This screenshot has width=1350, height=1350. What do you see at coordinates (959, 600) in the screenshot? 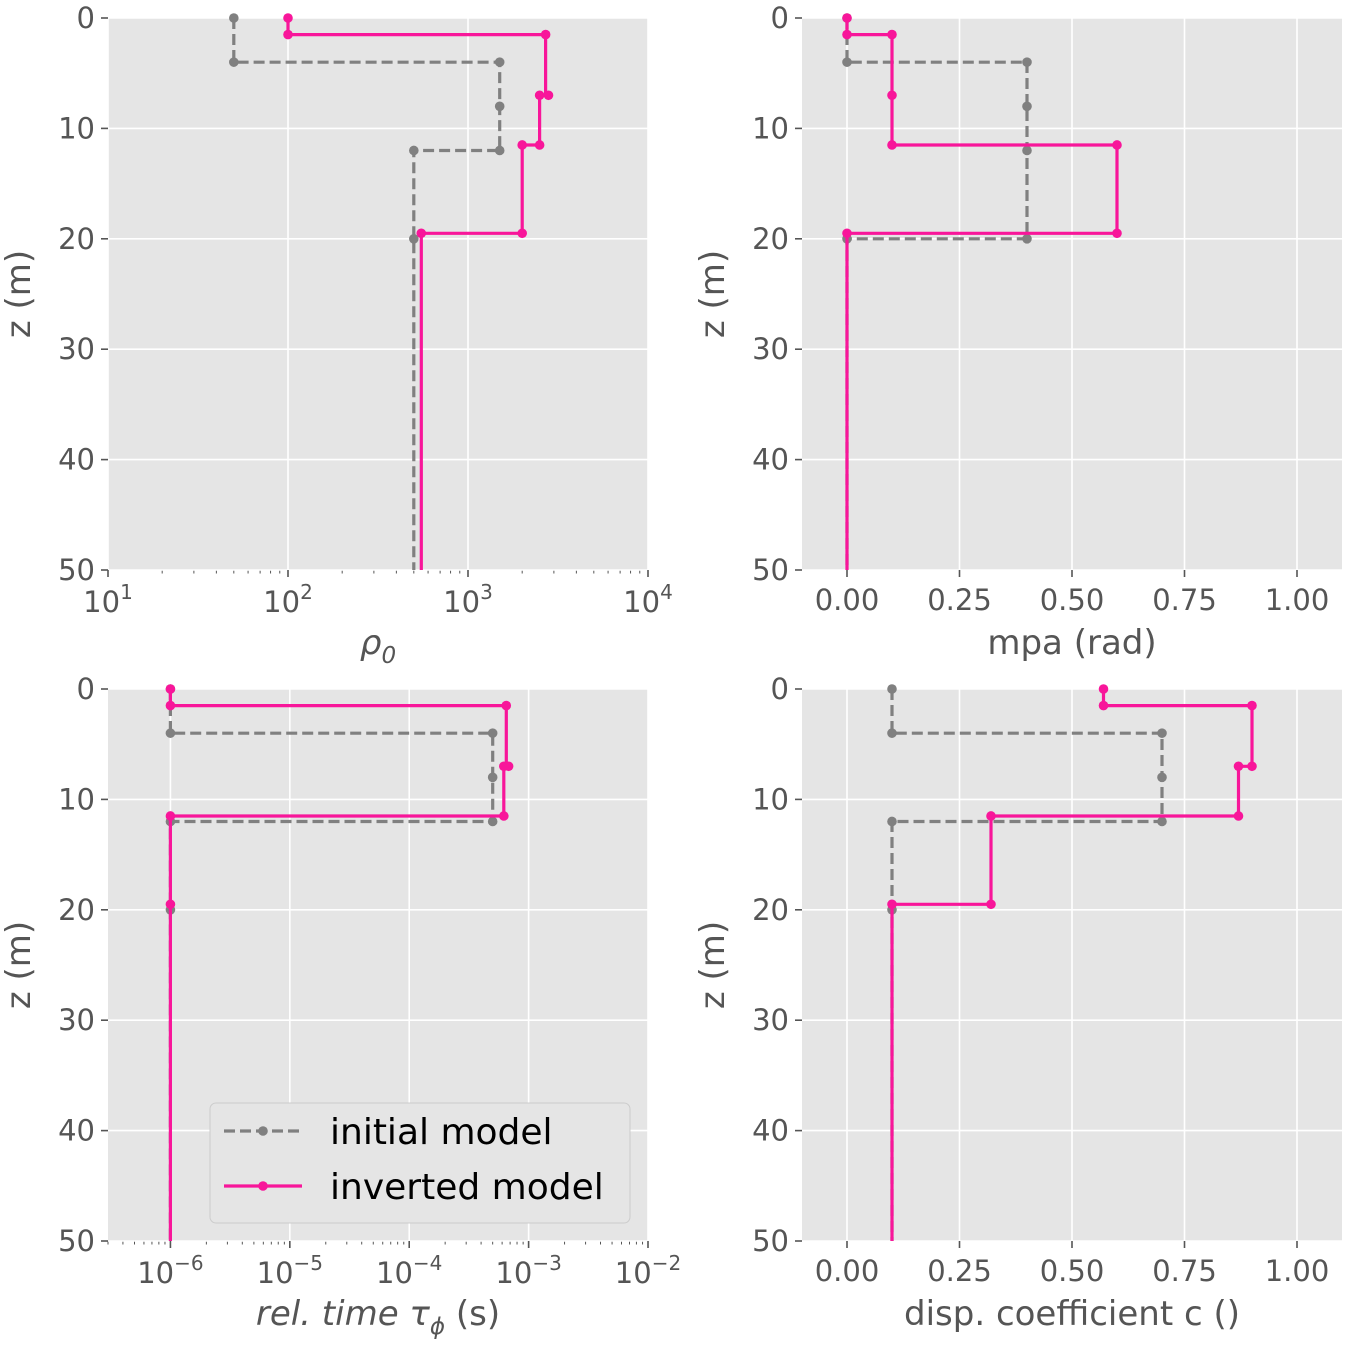
I see `x-tick-label: 0.25` at bounding box center [959, 600].